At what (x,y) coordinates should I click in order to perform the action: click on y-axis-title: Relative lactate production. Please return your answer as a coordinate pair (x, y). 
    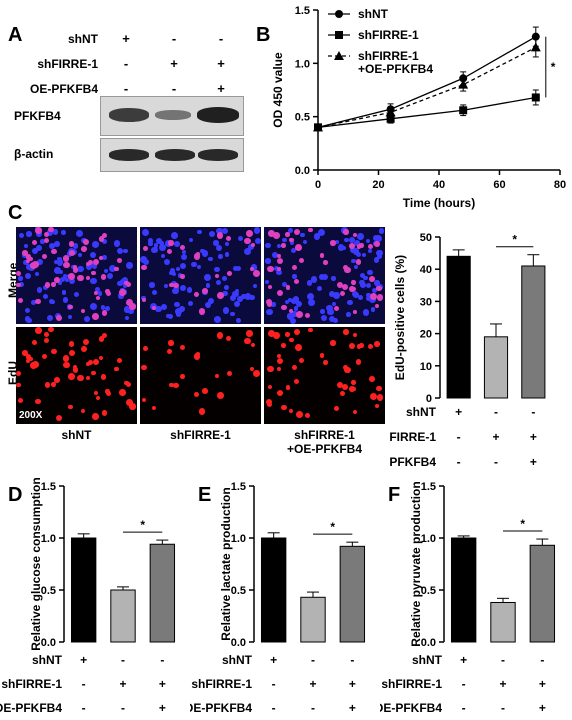
    Looking at the image, I should click on (226, 563).